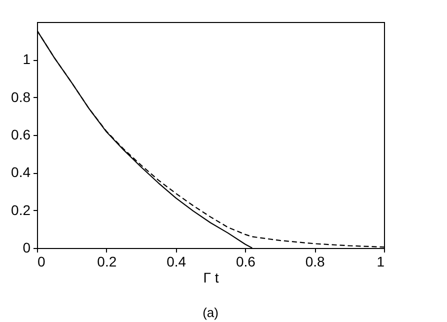 This screenshot has width=447, height=322. I want to click on x-tick-label: 0, so click(42, 262).